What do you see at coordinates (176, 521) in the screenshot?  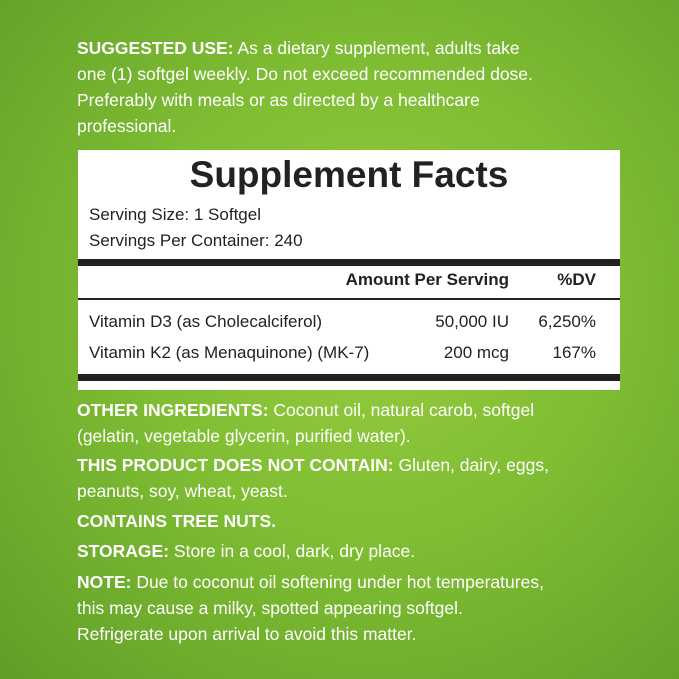 I see `contains-tree-nuts: CONTAINS TREE NUTS.` at bounding box center [176, 521].